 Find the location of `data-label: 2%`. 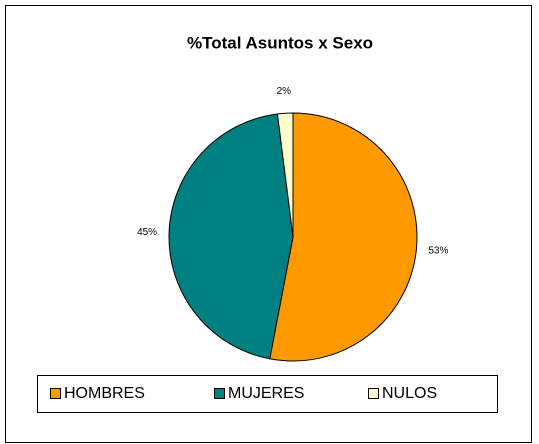

data-label: 2% is located at coordinates (284, 91).